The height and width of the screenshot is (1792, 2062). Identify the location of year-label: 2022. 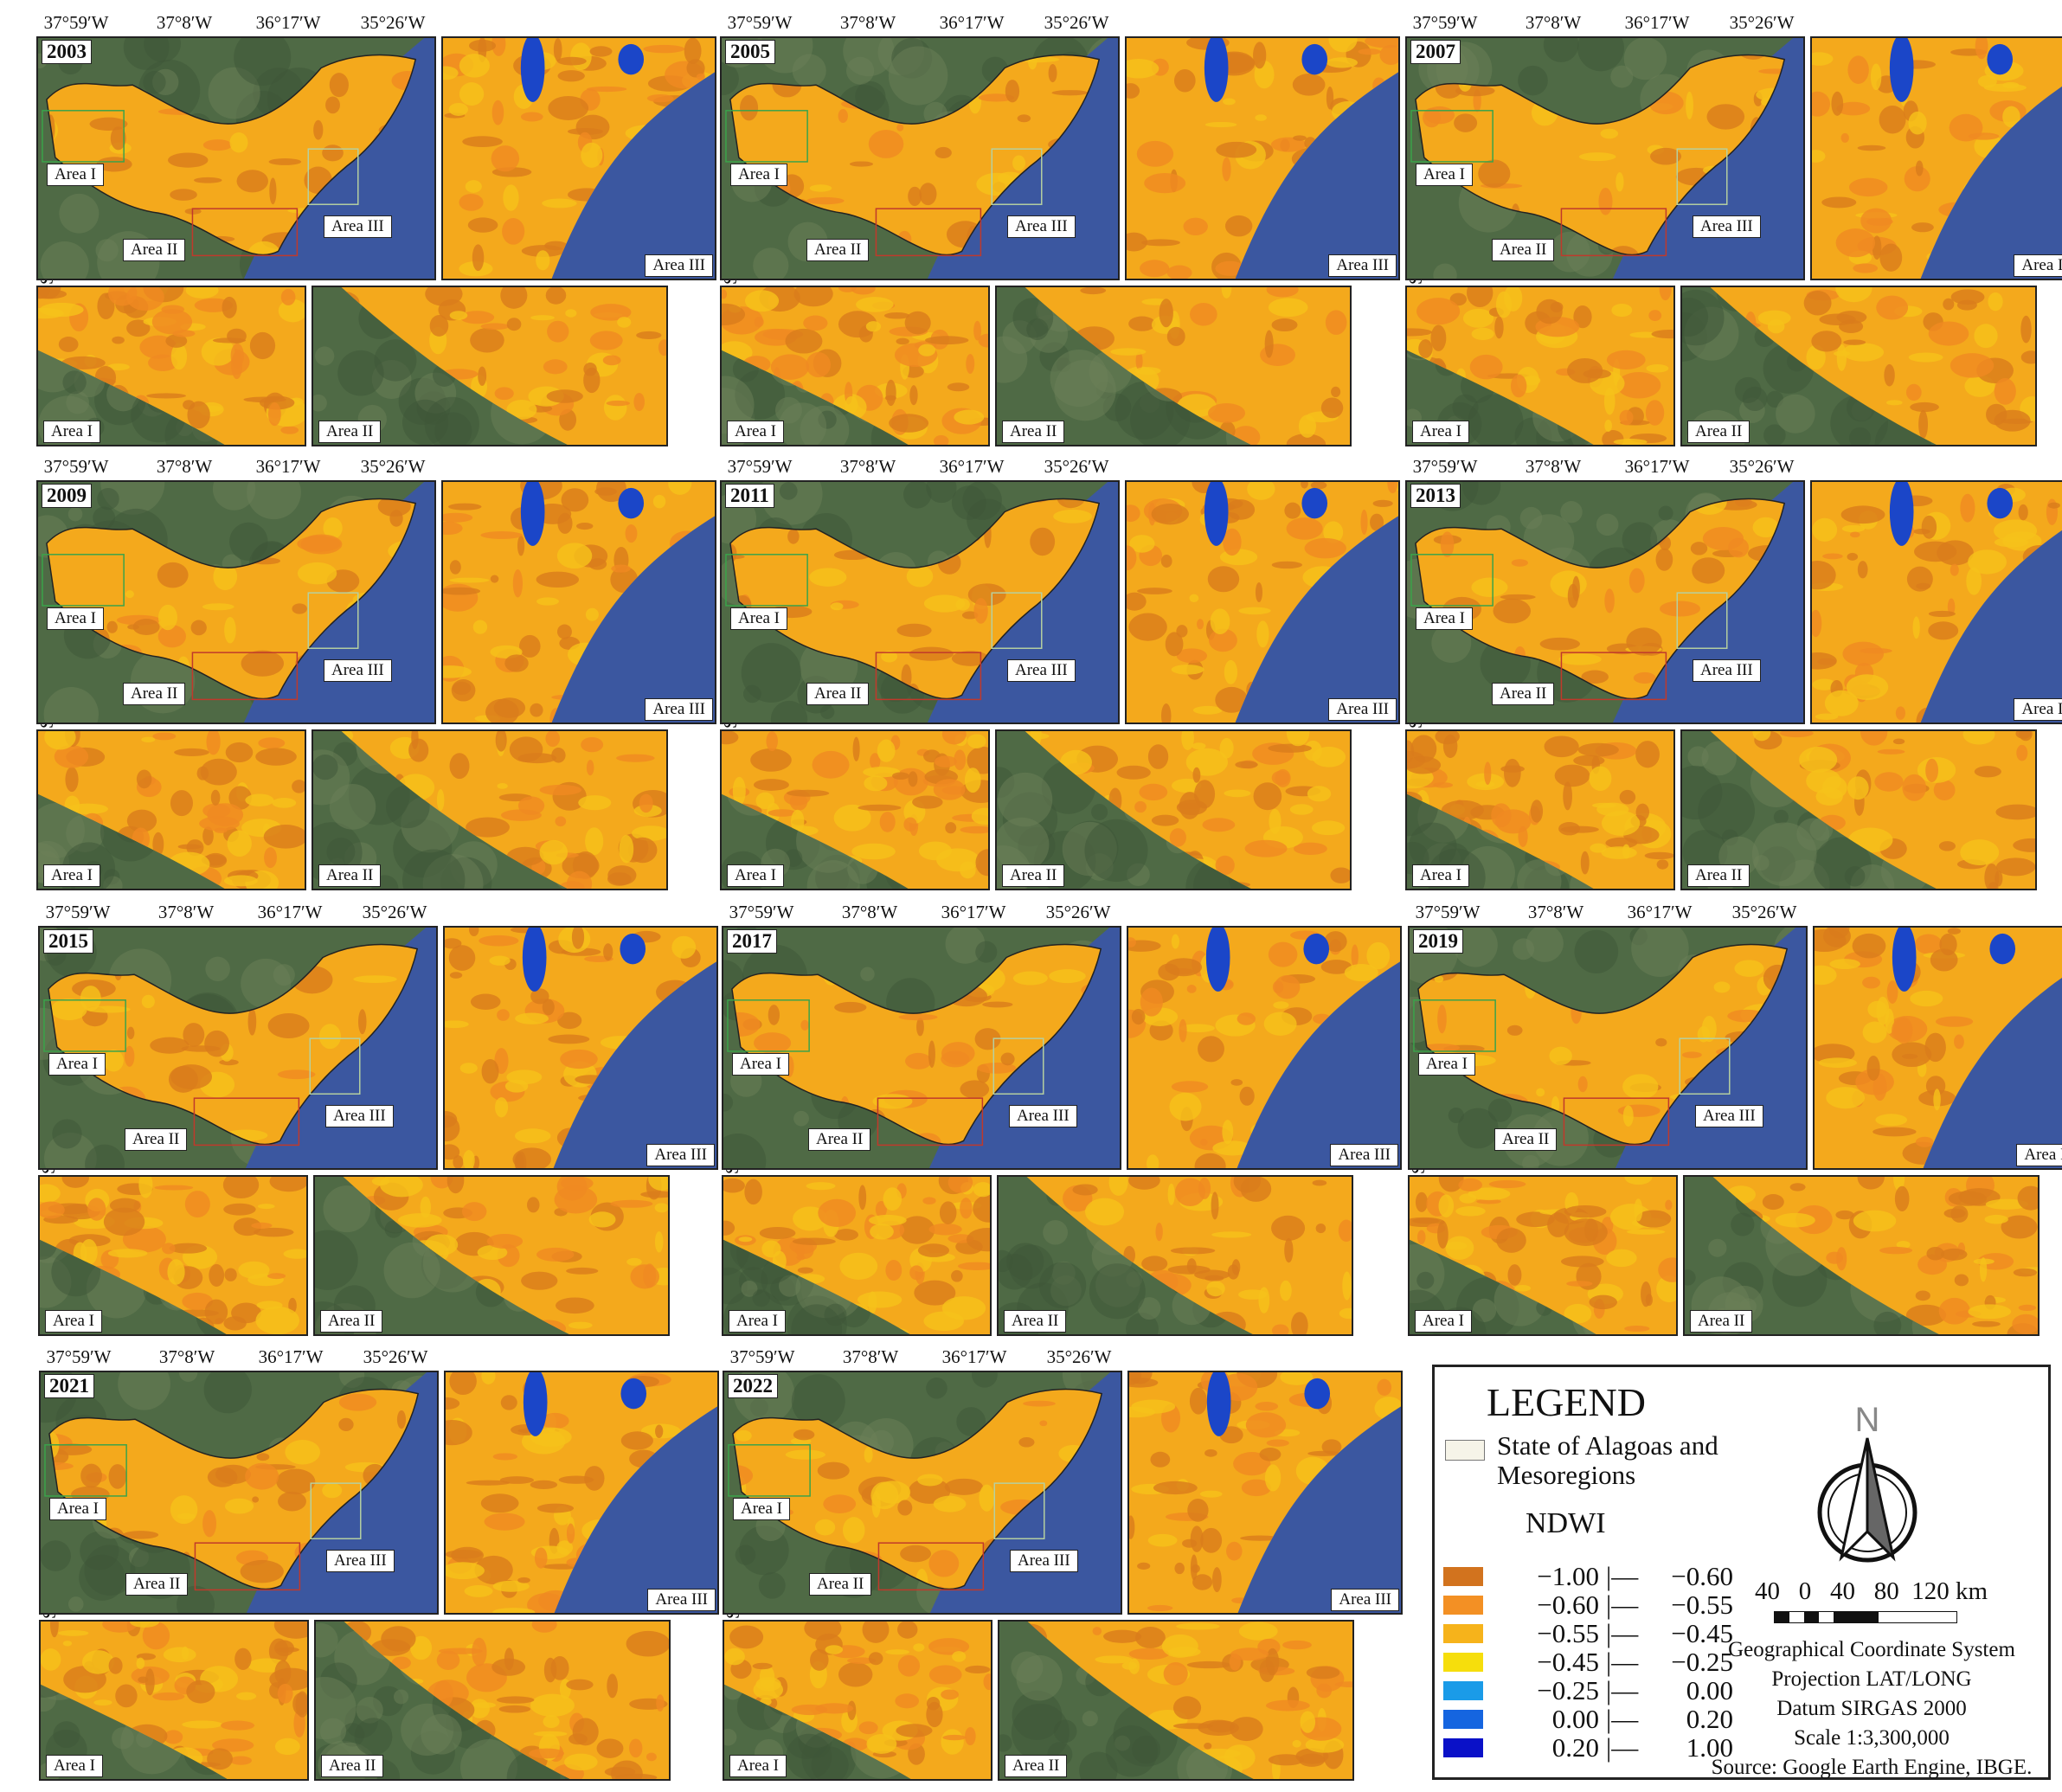
(753, 1386).